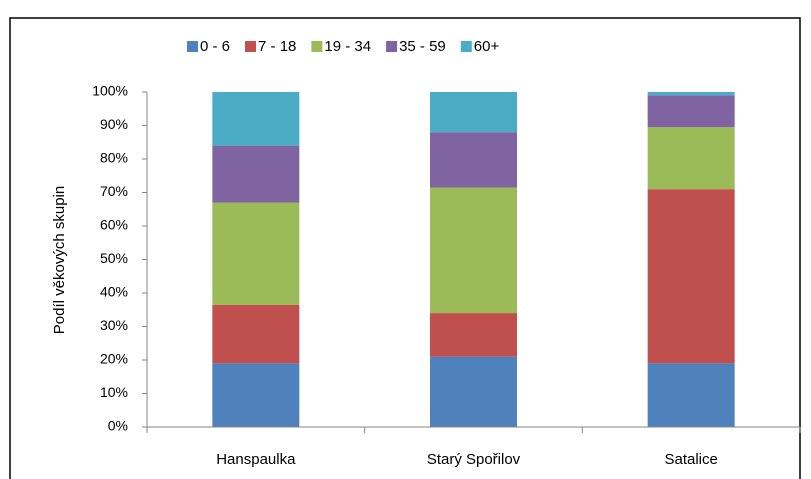 The height and width of the screenshot is (479, 811). What do you see at coordinates (215, 46) in the screenshot?
I see `legend-label: 0 - 6` at bounding box center [215, 46].